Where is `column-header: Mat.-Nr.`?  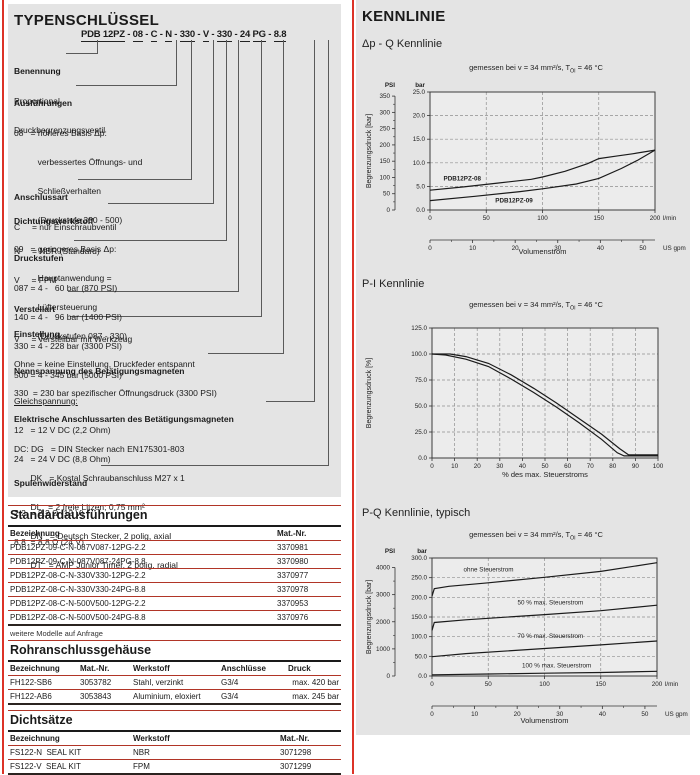 column-header: Mat.-Nr. is located at coordinates (295, 738).